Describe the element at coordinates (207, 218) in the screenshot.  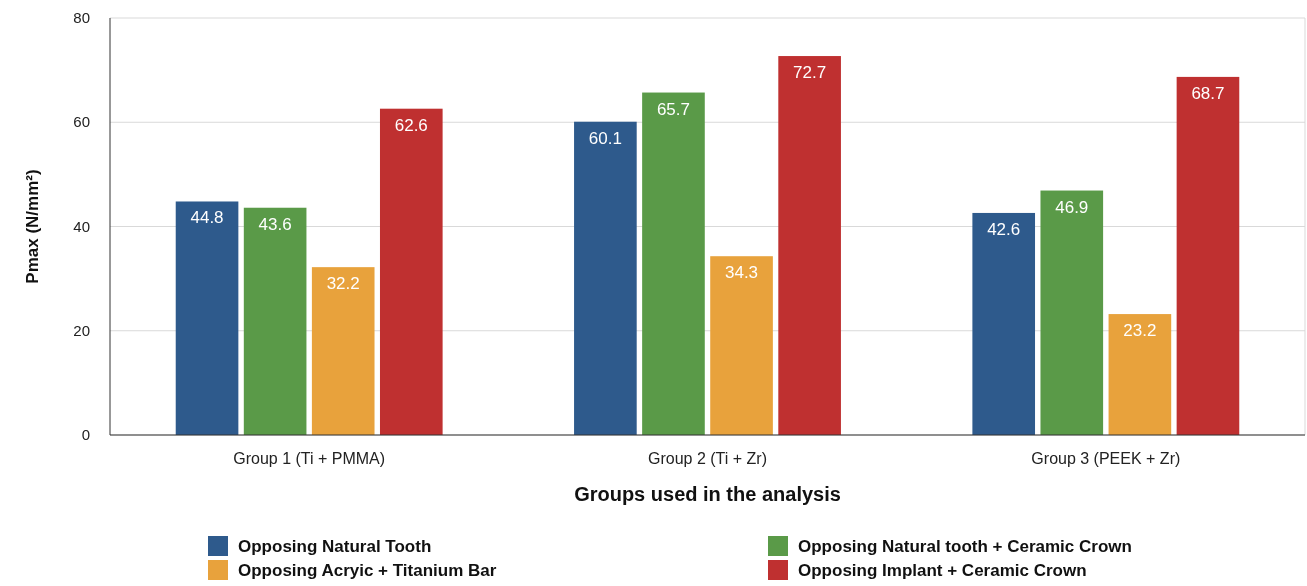
I see `data-label: 44.8` at that location.